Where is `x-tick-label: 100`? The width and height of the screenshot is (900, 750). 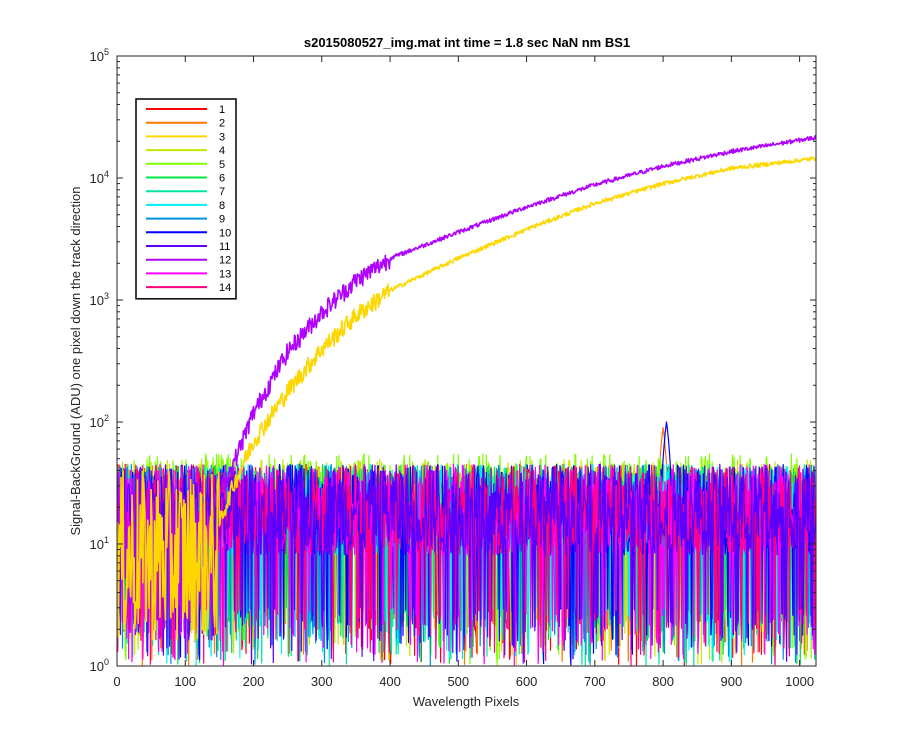 x-tick-label: 100 is located at coordinates (185, 681).